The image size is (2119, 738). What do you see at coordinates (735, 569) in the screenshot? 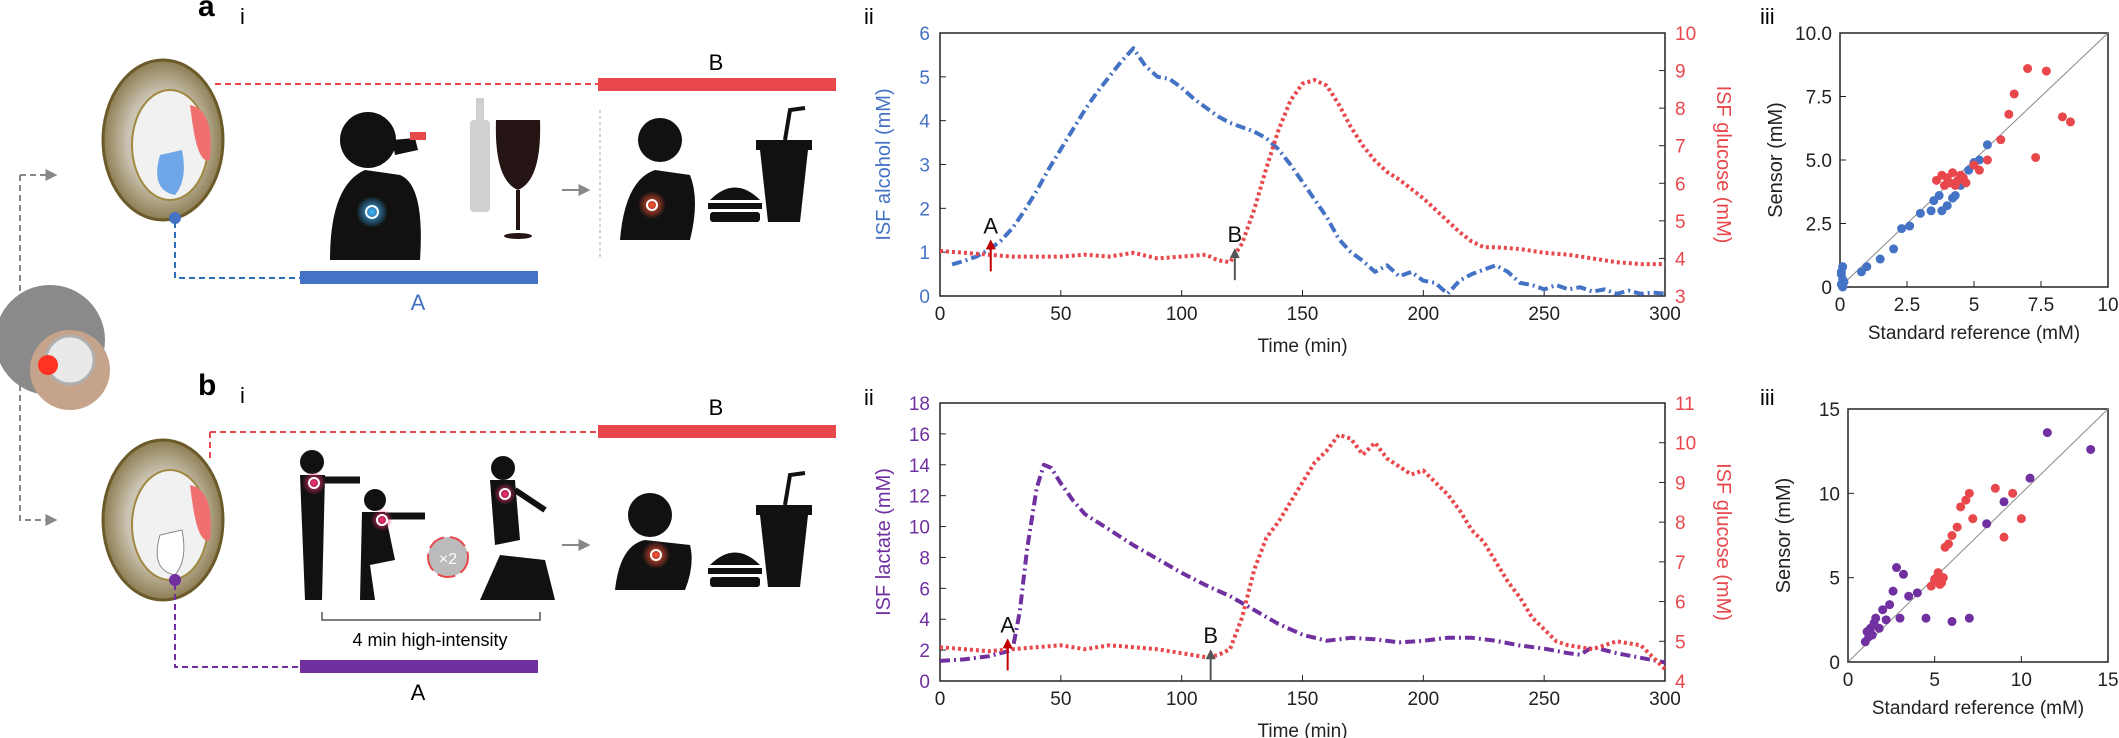
I see `burger-icon-b` at bounding box center [735, 569].